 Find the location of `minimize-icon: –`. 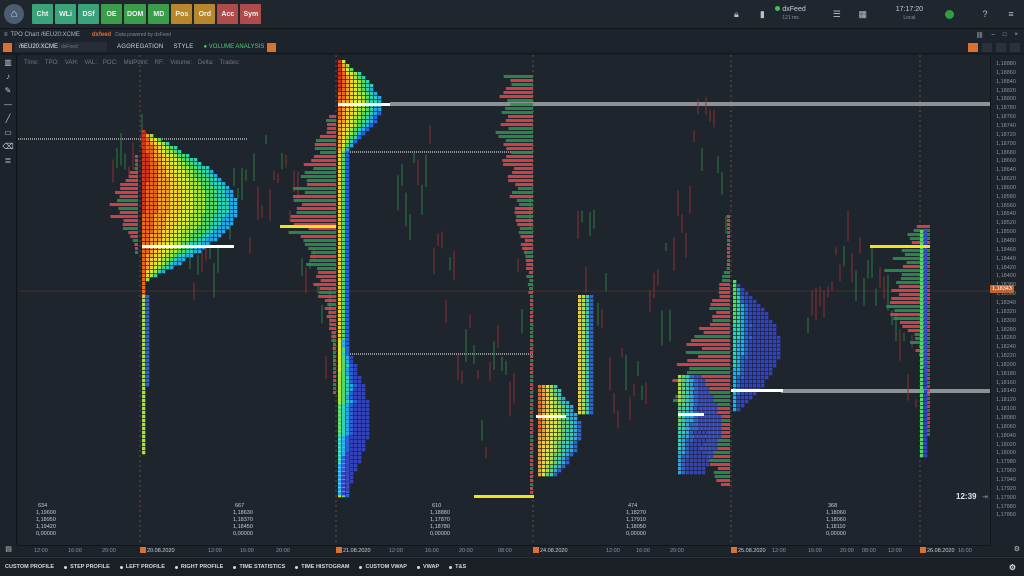

minimize-icon: – is located at coordinates (993, 34).